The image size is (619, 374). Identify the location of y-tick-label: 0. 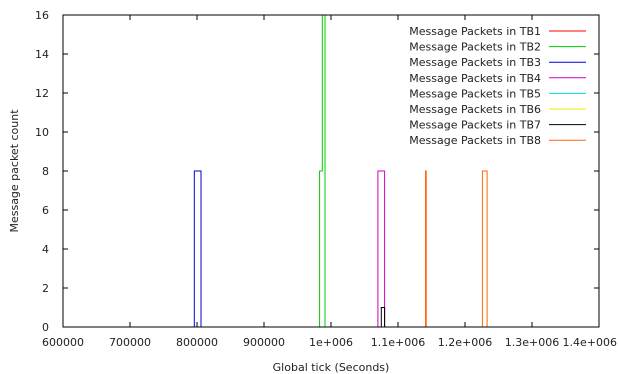
(45, 327).